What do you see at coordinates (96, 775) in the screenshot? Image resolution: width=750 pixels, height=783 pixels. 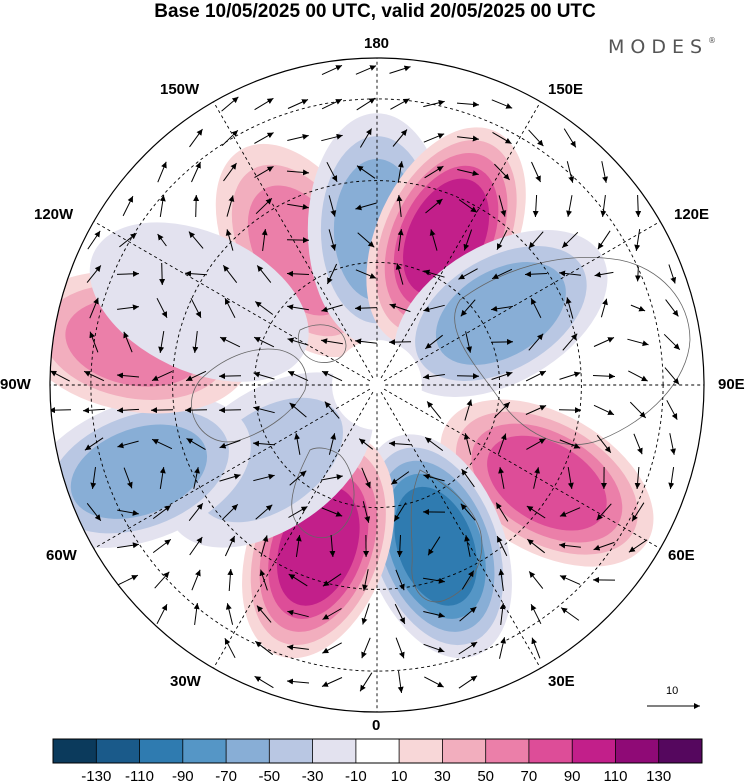 I see `colorbar-tick-label: -130` at bounding box center [96, 775].